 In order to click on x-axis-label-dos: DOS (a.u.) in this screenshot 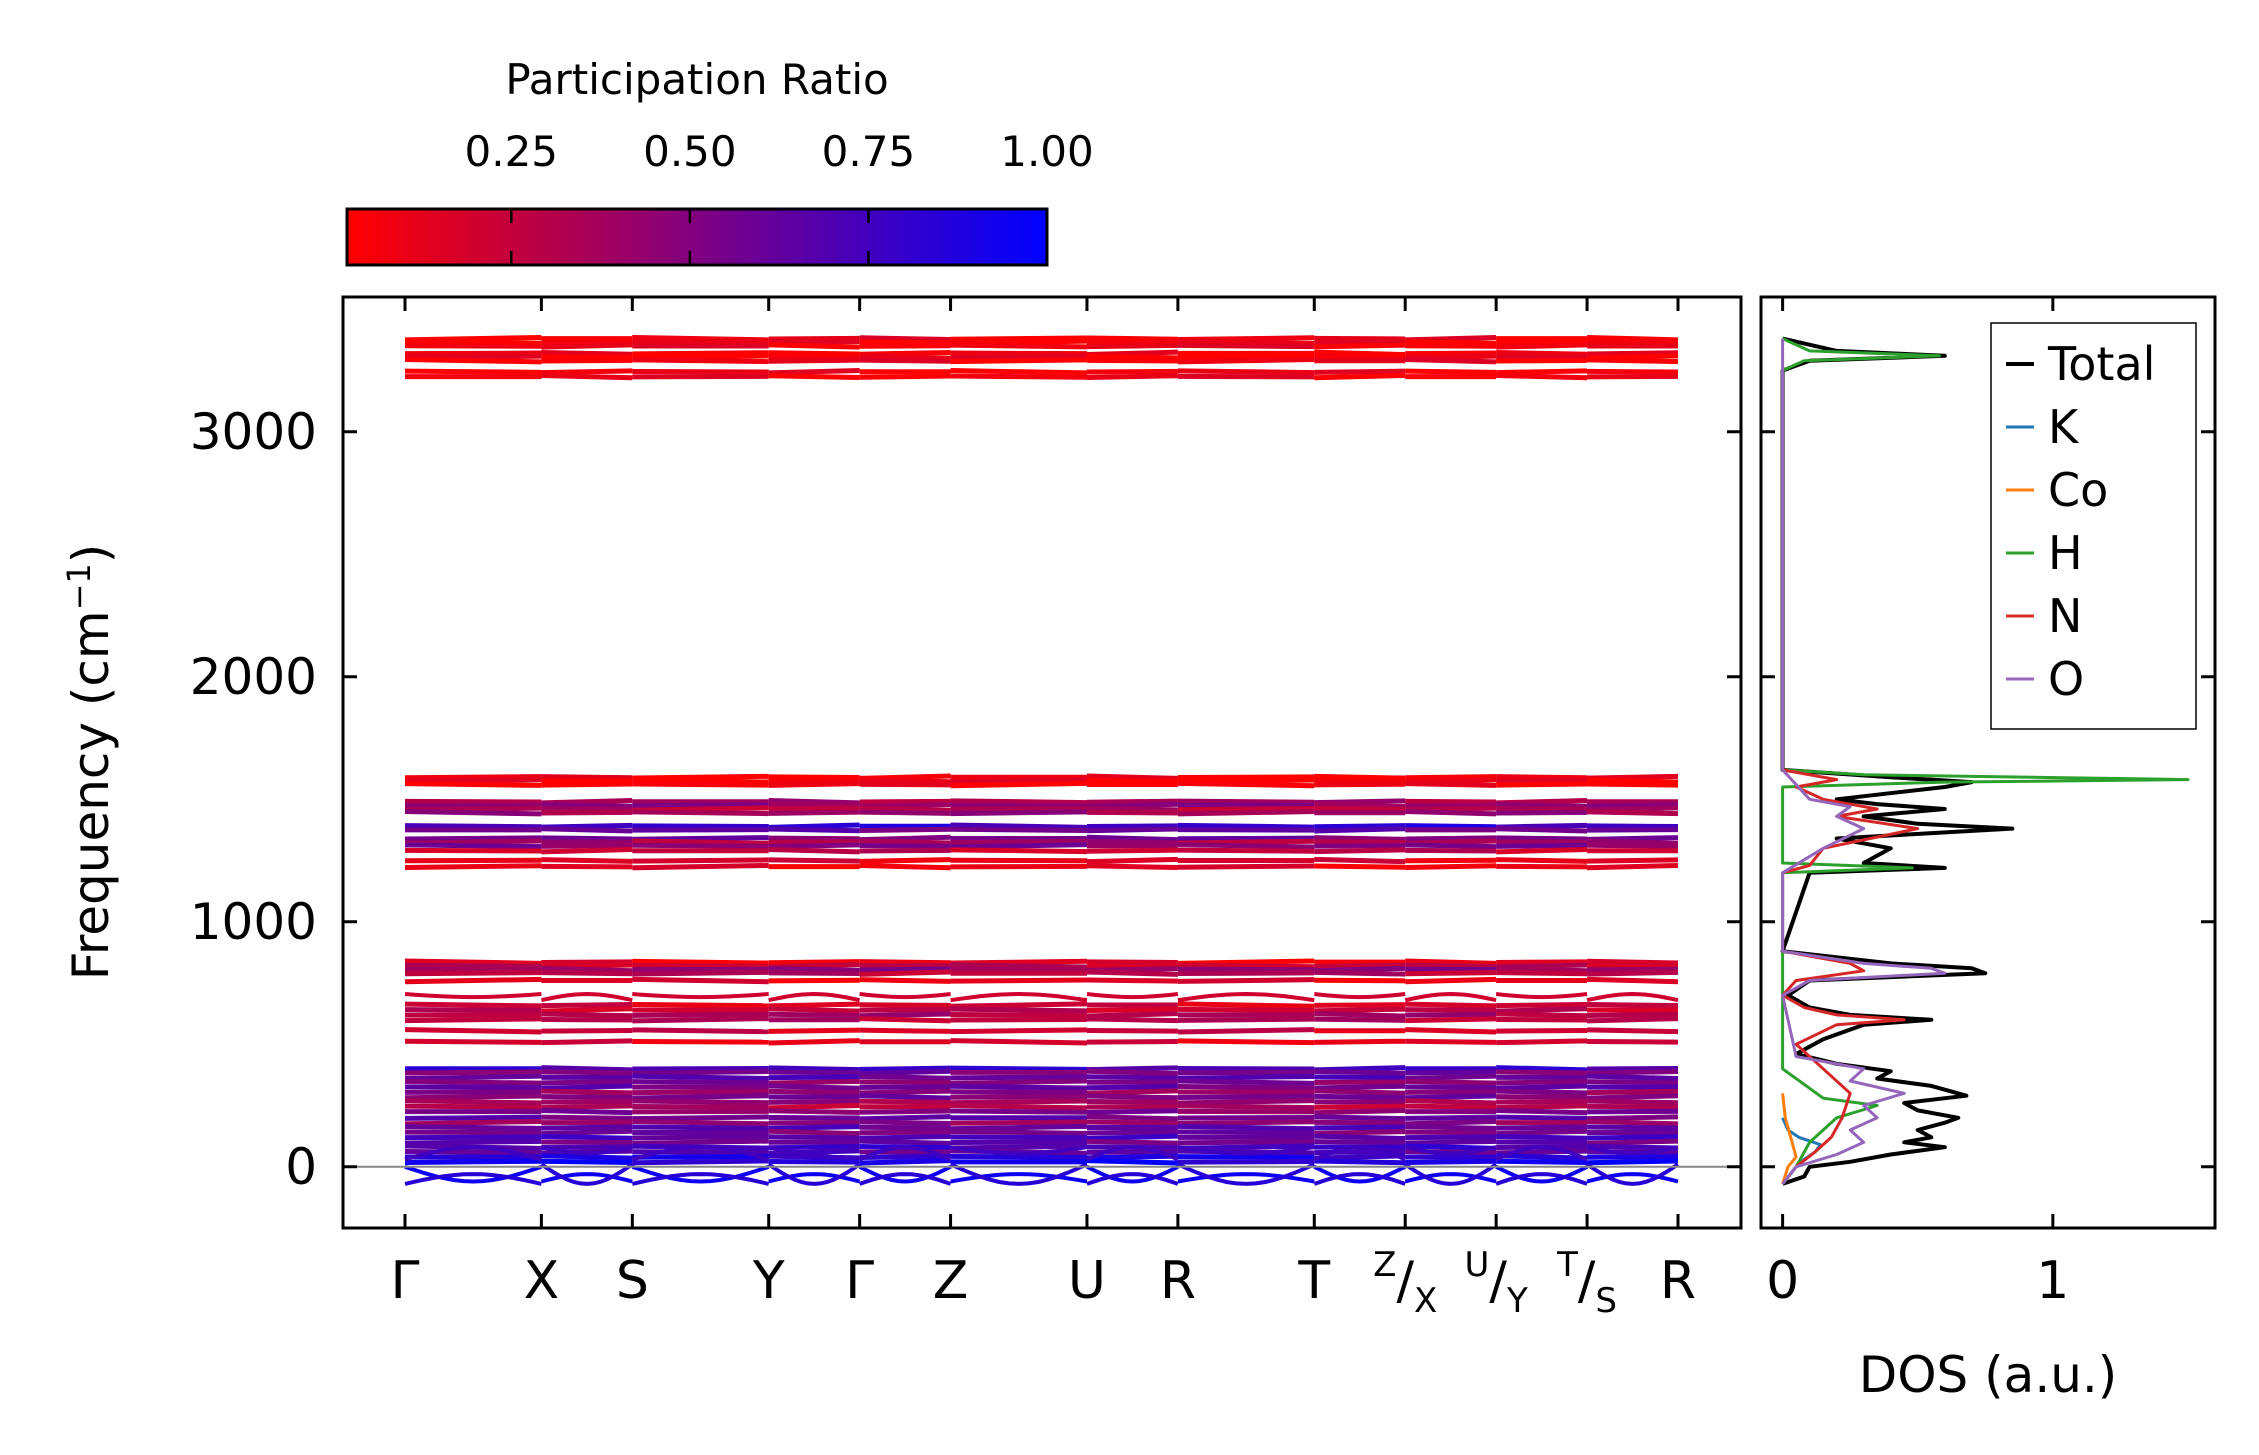, I will do `click(1988, 1375)`.